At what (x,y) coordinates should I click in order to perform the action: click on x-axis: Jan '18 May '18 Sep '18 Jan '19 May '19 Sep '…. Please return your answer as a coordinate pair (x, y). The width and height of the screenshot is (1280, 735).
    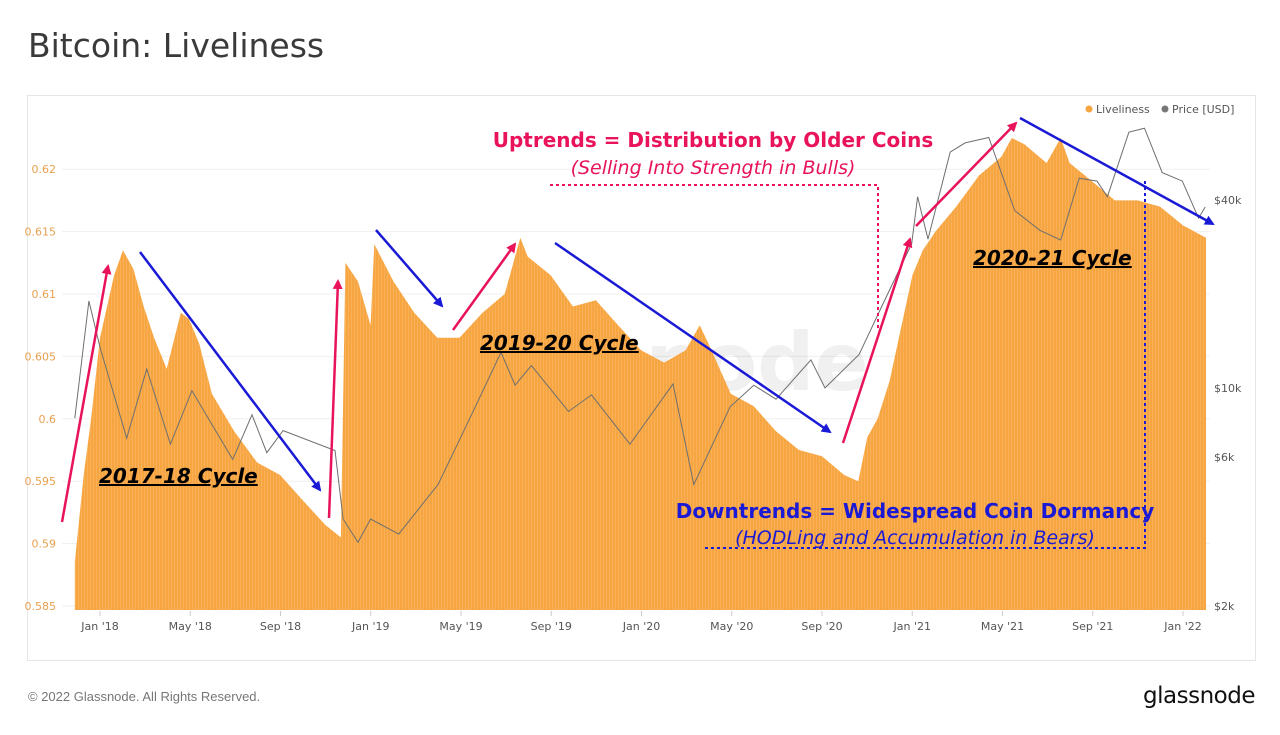
    Looking at the image, I should click on (641, 622).